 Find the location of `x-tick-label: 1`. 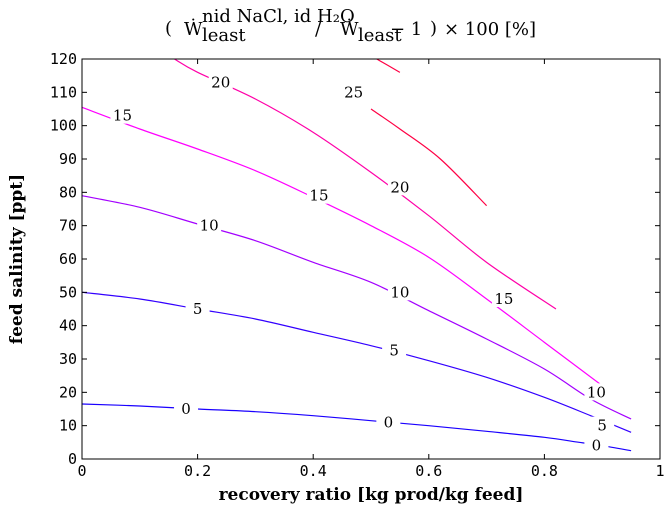

x-tick-label: 1 is located at coordinates (659, 471).